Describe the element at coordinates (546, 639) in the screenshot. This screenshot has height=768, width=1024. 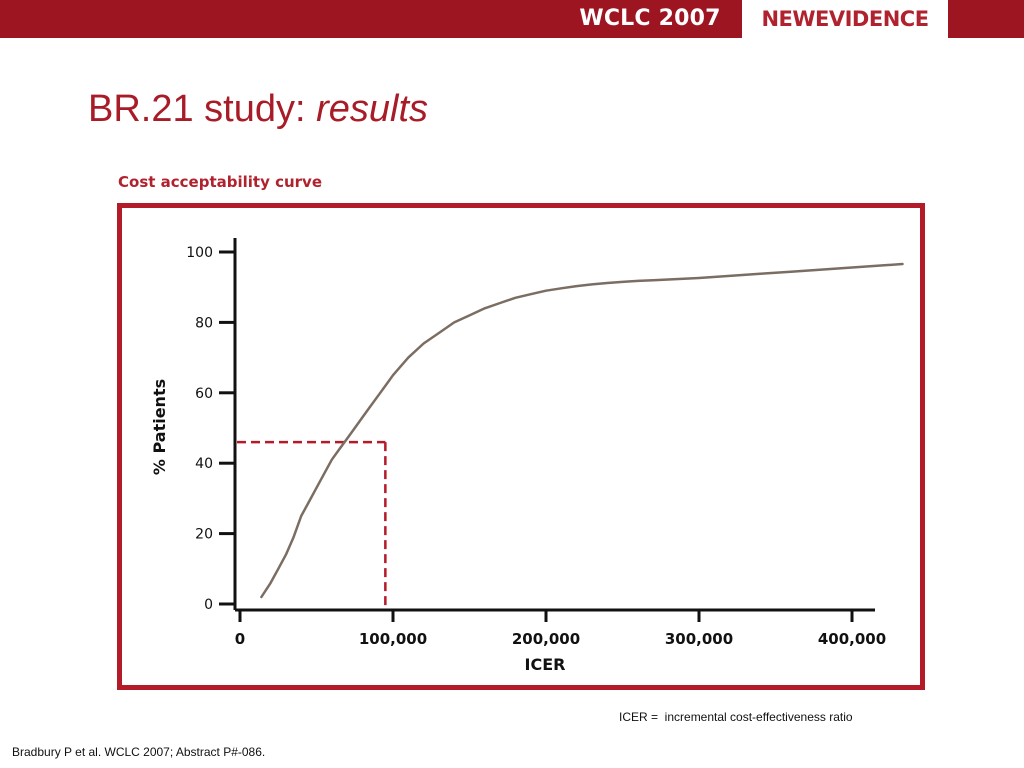
I see `x-tick-label: 200,000` at that location.